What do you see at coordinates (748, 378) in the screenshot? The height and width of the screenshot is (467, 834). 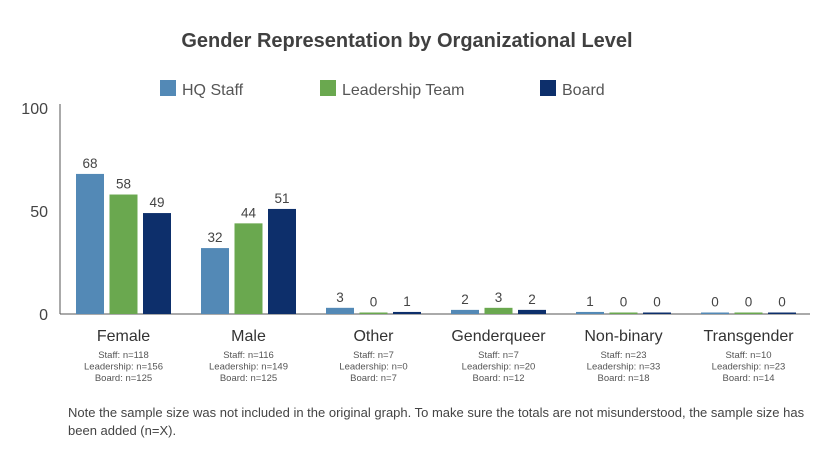 I see `sample-size-label: Board: n=14` at bounding box center [748, 378].